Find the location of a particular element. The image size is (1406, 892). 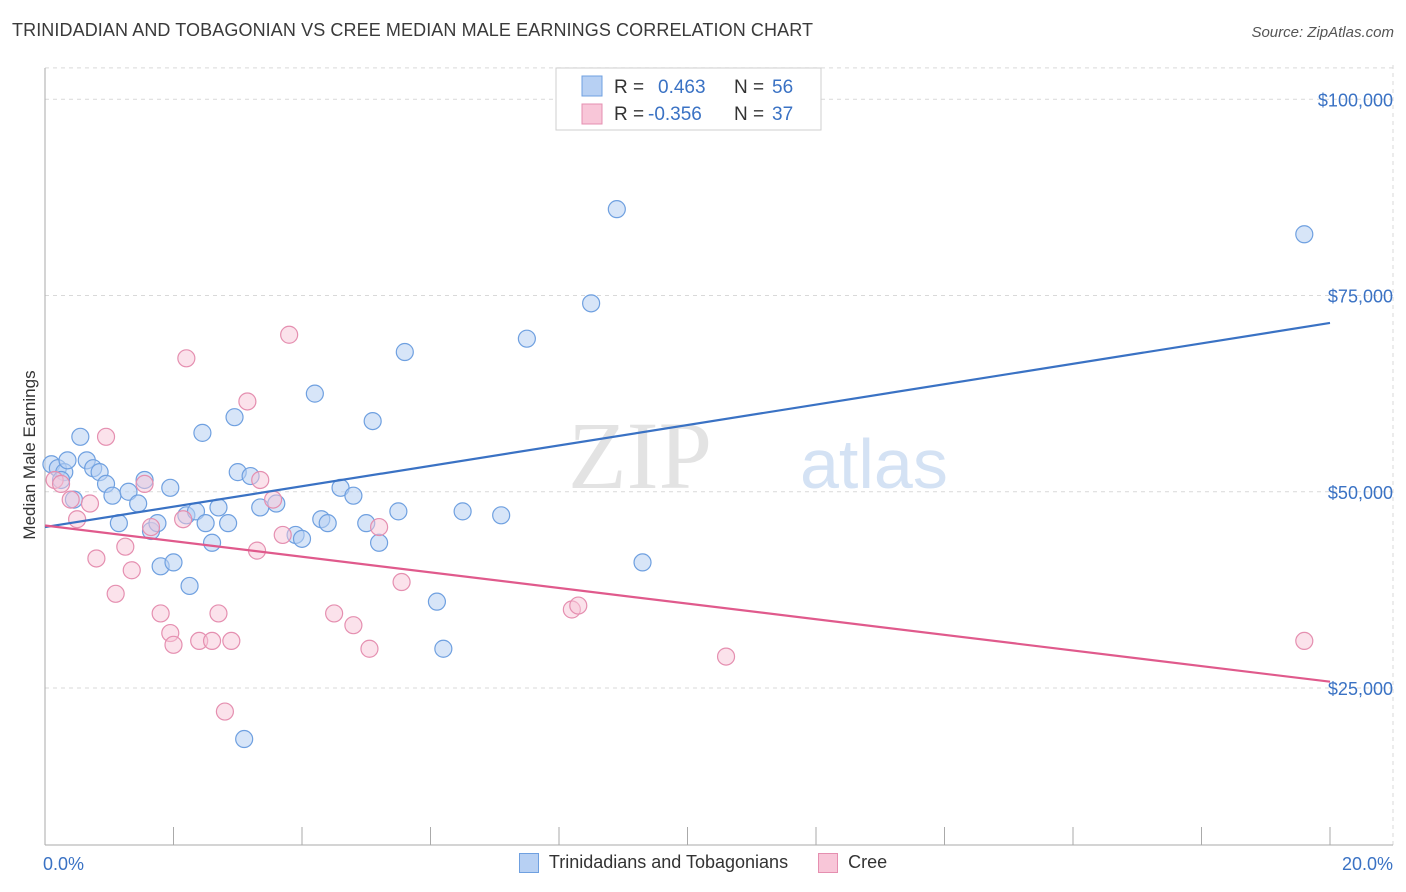

legend-n-label-1: N = is located at coordinates (749, 87).